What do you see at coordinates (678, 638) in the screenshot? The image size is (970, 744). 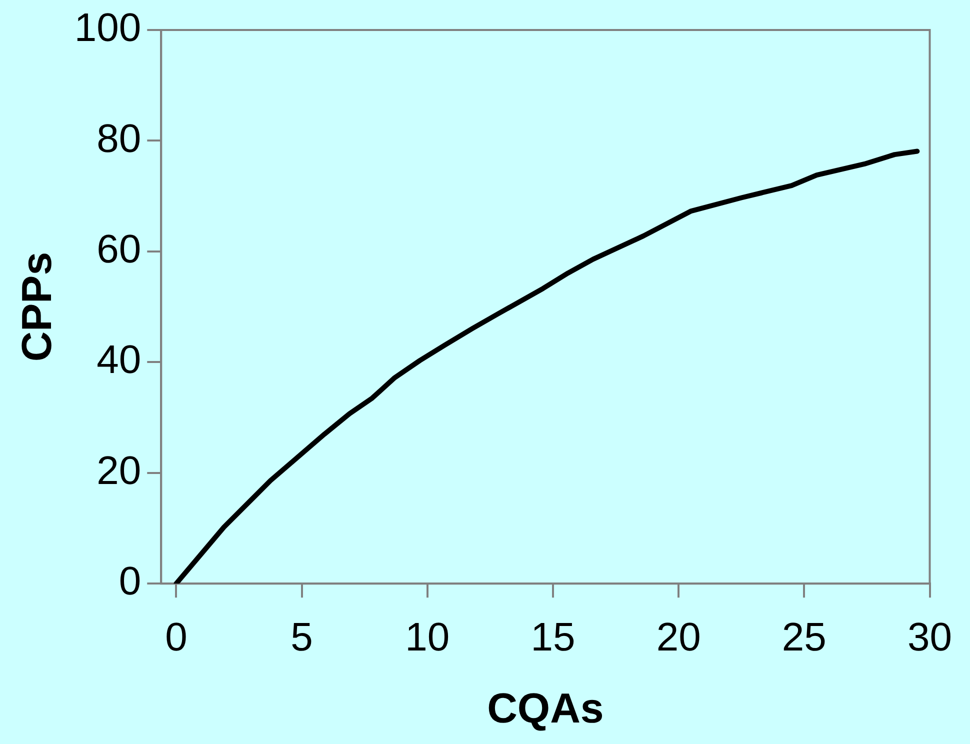 I see `x-tick-label: 20` at bounding box center [678, 638].